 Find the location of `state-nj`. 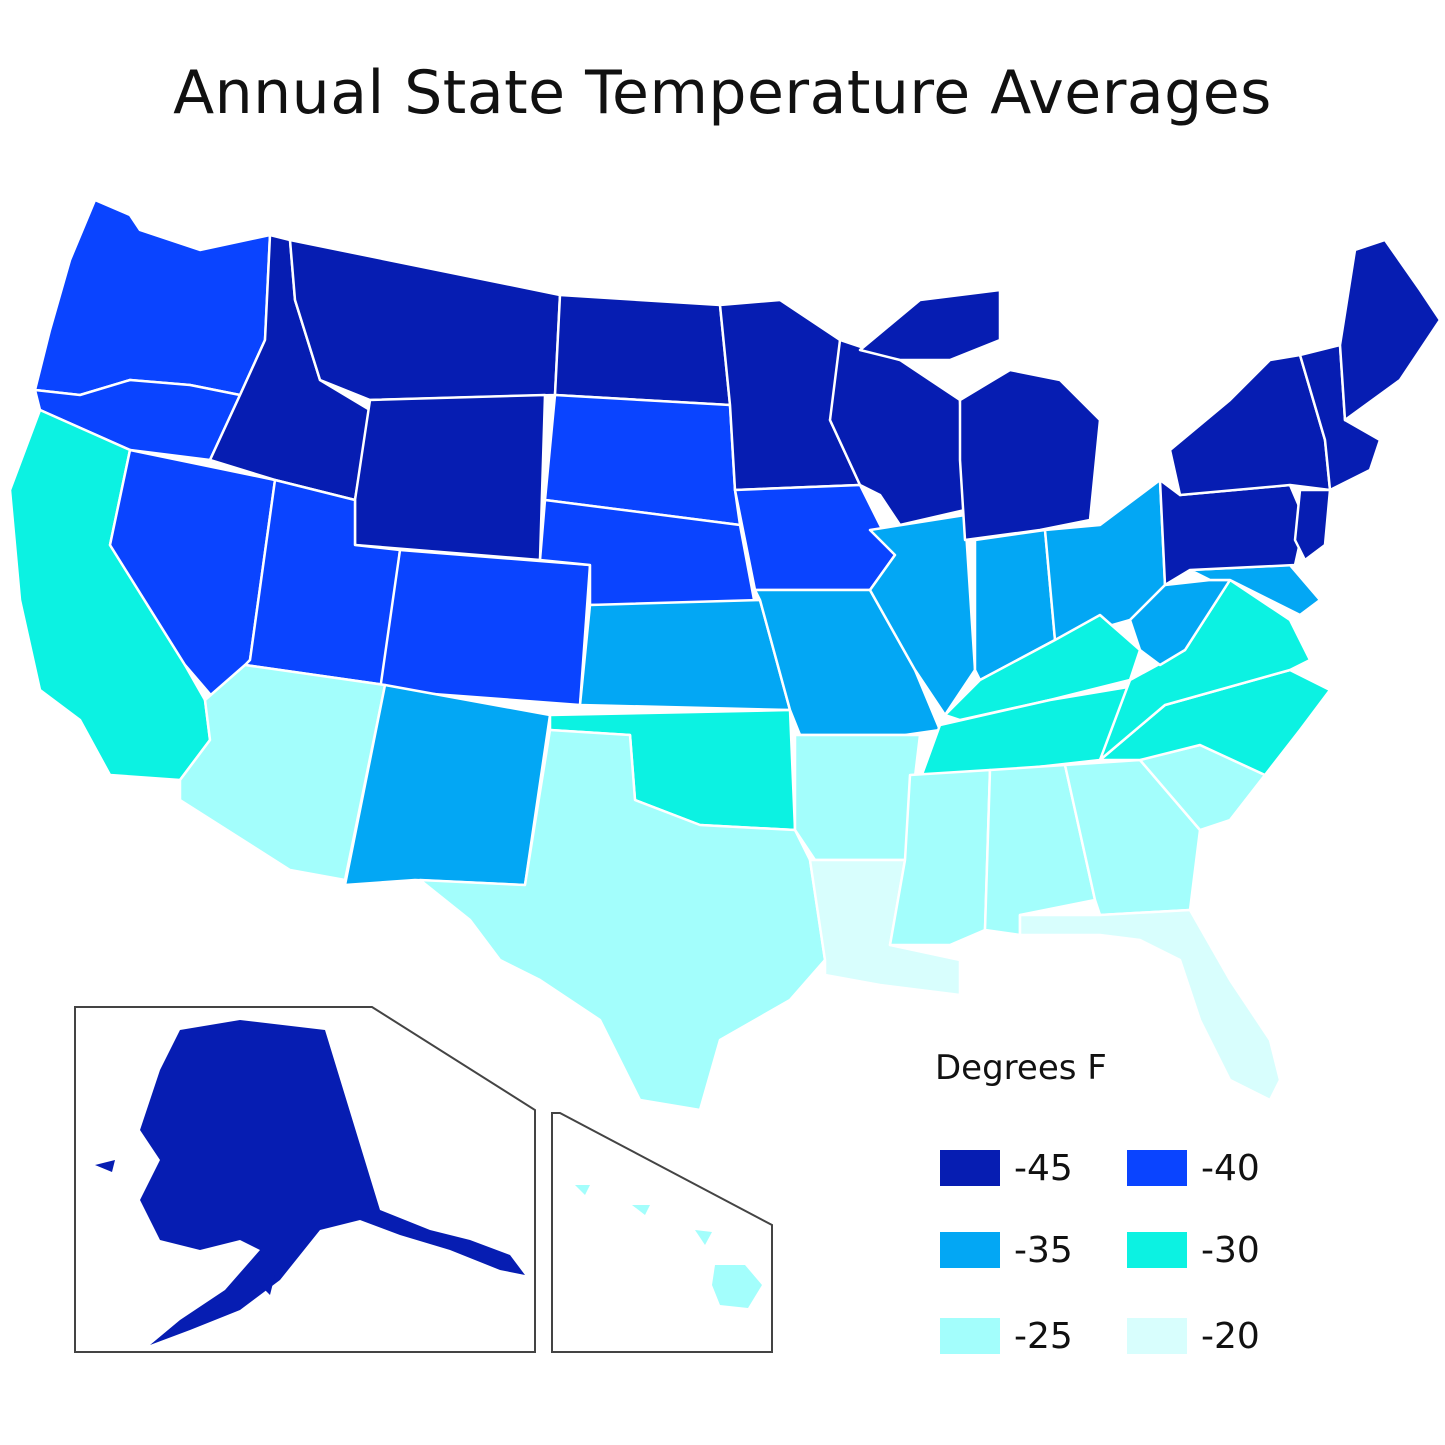

state-nj is located at coordinates (1312, 525).